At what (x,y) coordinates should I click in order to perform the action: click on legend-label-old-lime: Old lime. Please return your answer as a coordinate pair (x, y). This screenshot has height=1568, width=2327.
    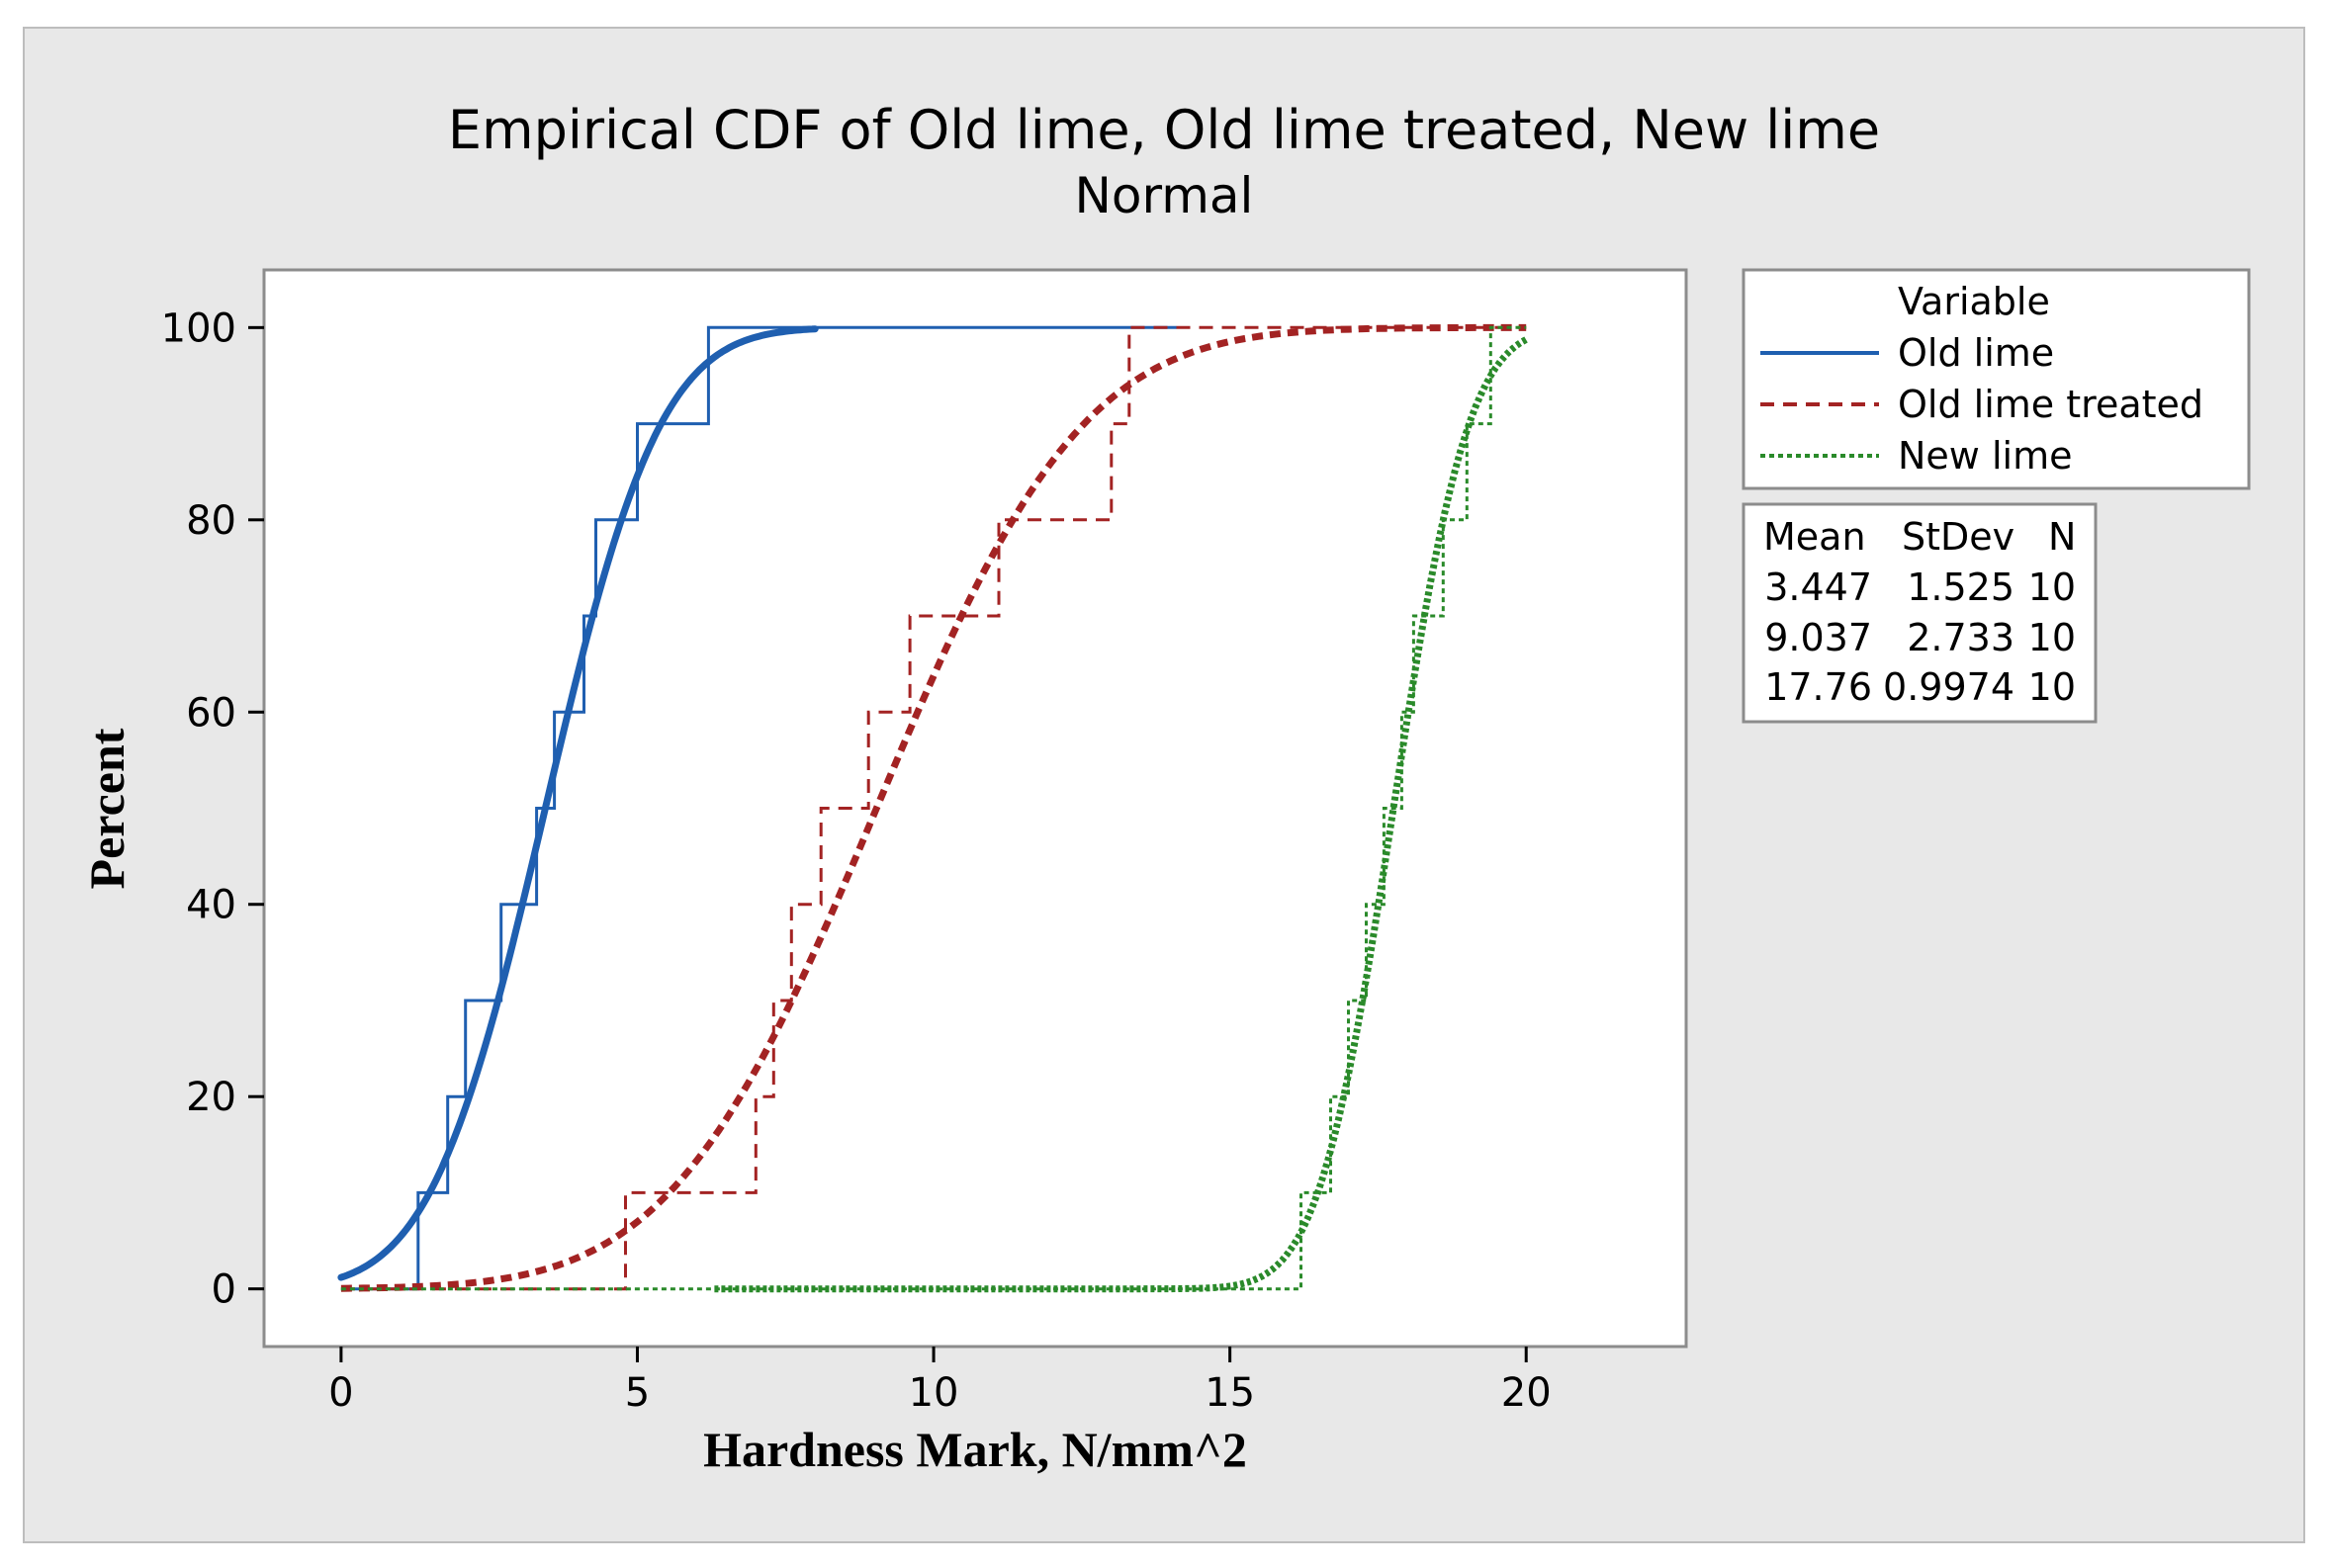
    Looking at the image, I should click on (1976, 353).